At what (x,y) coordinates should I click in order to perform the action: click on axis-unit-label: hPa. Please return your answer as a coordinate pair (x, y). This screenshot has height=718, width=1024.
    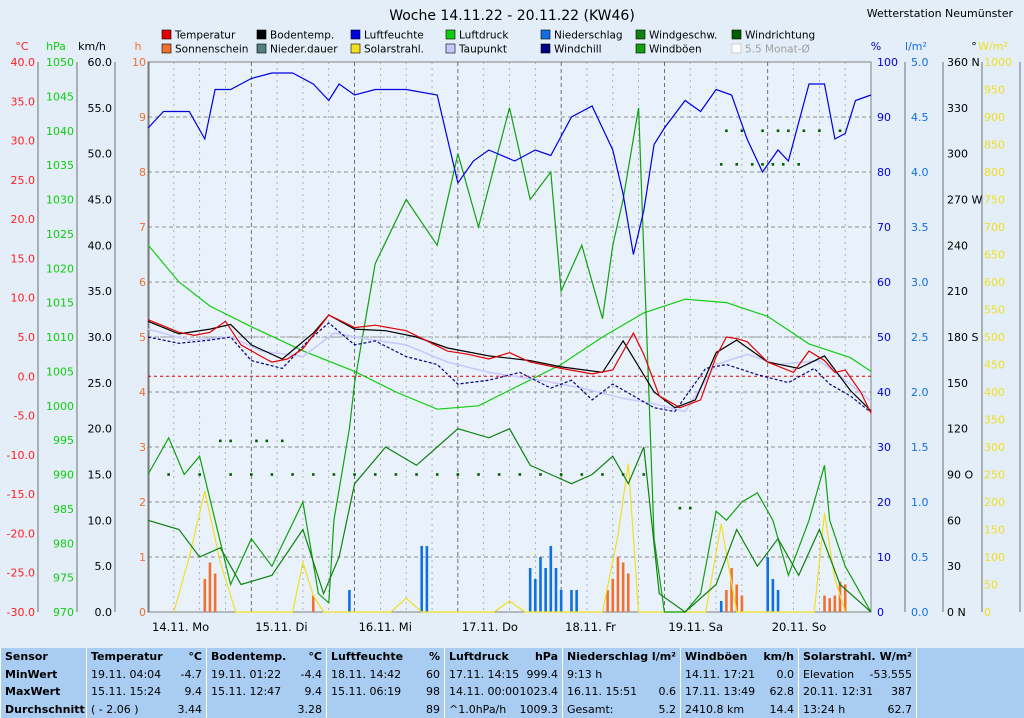
    Looking at the image, I should click on (56, 46).